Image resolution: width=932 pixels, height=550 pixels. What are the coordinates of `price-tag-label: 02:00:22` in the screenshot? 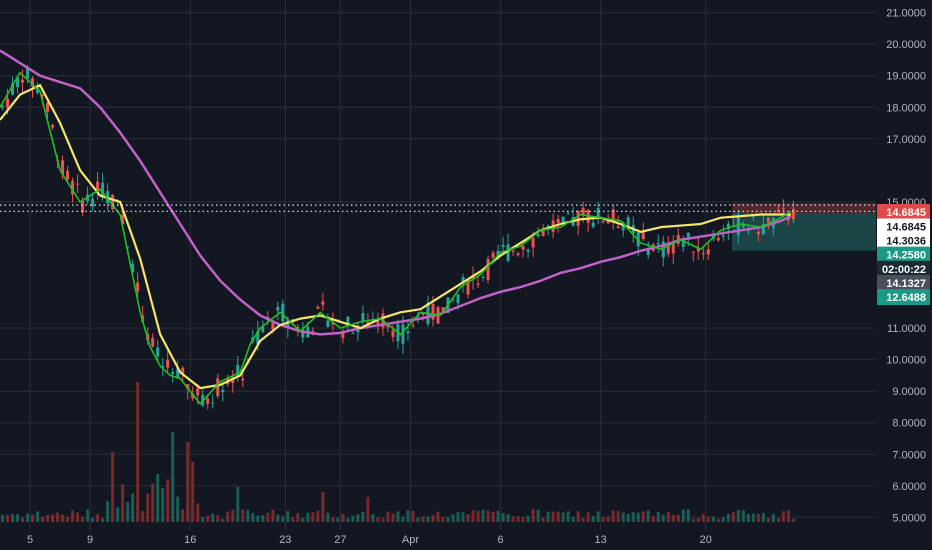 It's located at (904, 270).